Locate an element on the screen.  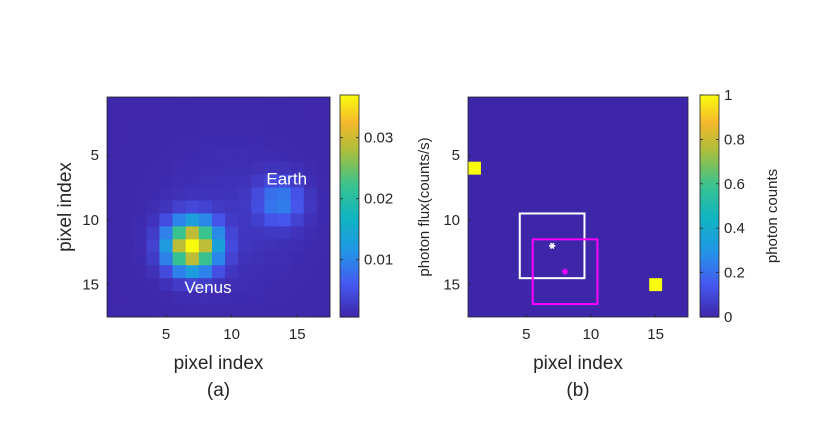
panel-b-colorbar-label: photon counts is located at coordinates (772, 216).